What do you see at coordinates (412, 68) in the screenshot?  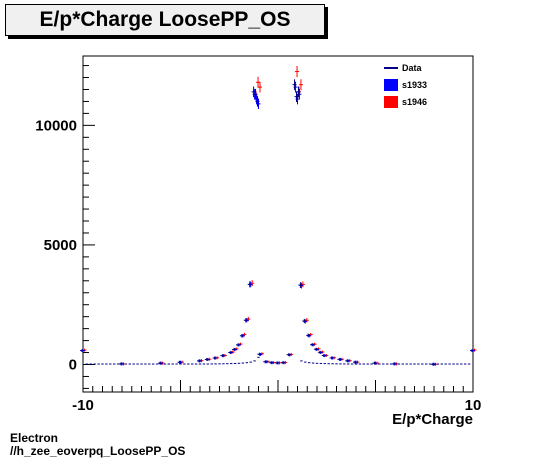 I see `legend-label: Data` at bounding box center [412, 68].